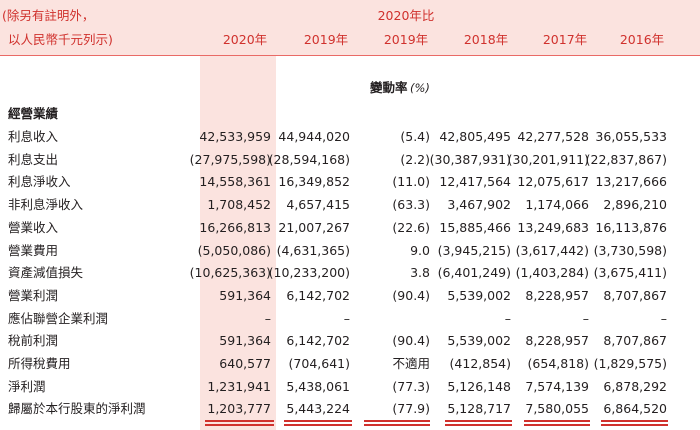 Image resolution: width=700 pixels, height=430 pixels. I want to click on row-label: 應佔聯營企業利潤, so click(58, 318).